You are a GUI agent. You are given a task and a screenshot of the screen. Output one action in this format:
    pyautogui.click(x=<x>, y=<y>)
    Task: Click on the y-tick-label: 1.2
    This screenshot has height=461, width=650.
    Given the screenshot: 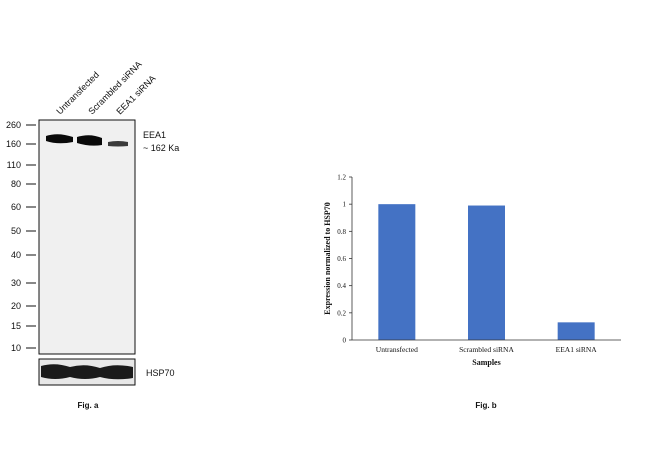 What is the action you would take?
    pyautogui.click(x=341, y=178)
    